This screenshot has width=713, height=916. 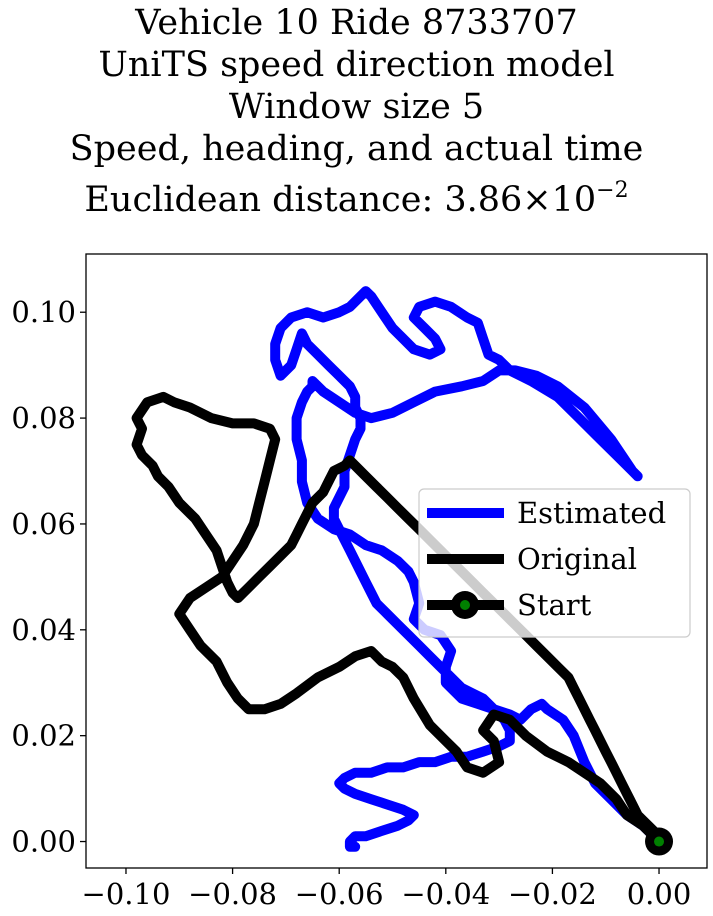 What do you see at coordinates (43, 842) in the screenshot?
I see `y-tick-label: 0.00` at bounding box center [43, 842].